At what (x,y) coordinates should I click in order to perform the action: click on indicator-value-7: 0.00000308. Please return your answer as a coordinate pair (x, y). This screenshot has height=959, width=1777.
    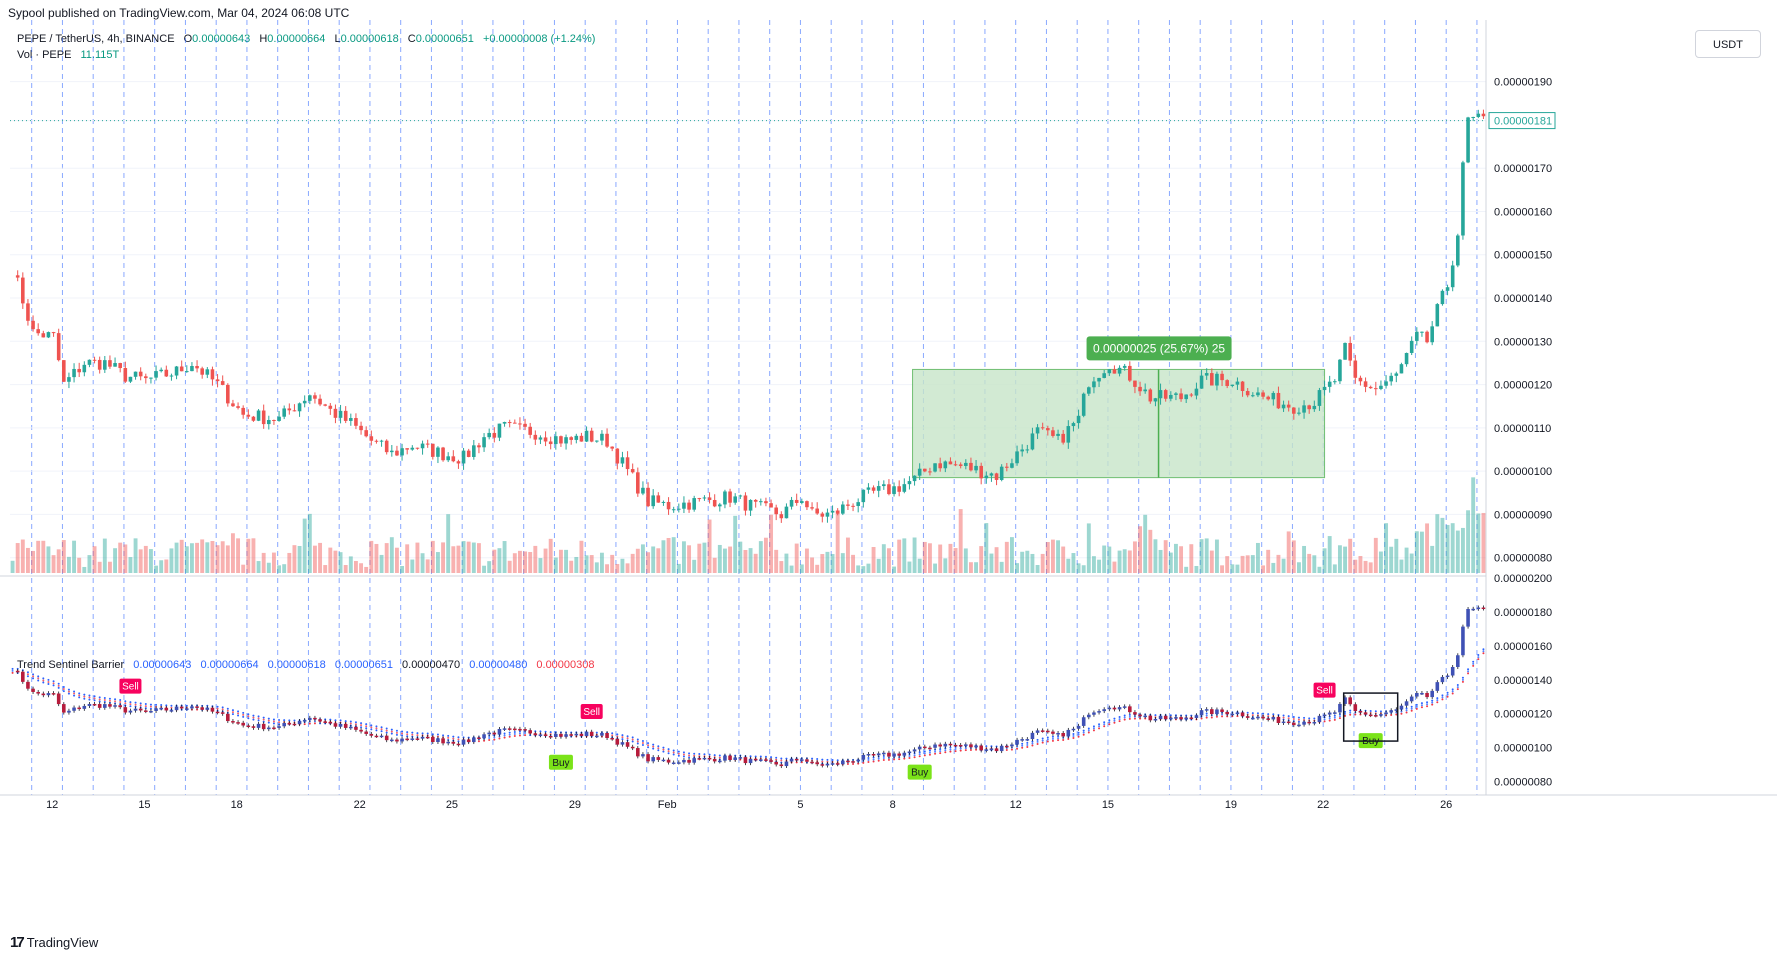
    Looking at the image, I should click on (565, 665).